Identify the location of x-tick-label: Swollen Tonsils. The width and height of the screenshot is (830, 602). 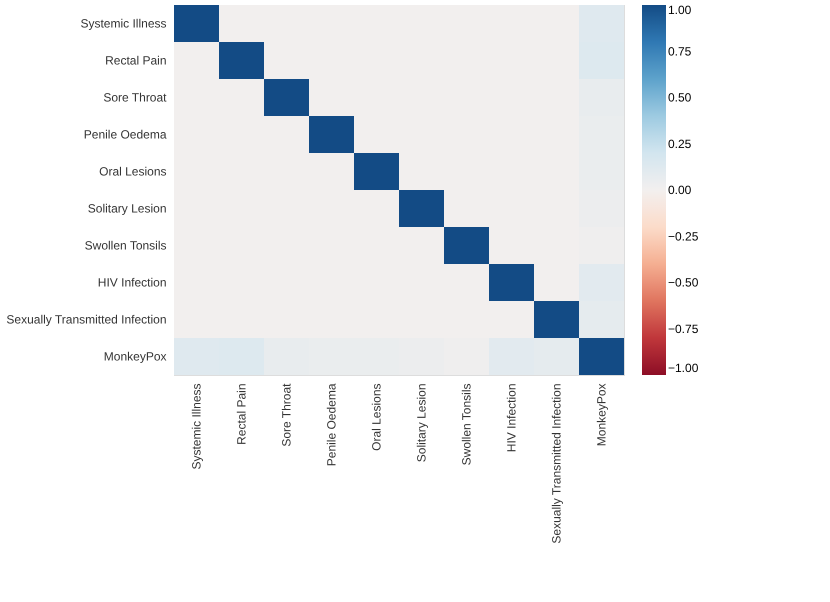
(467, 425).